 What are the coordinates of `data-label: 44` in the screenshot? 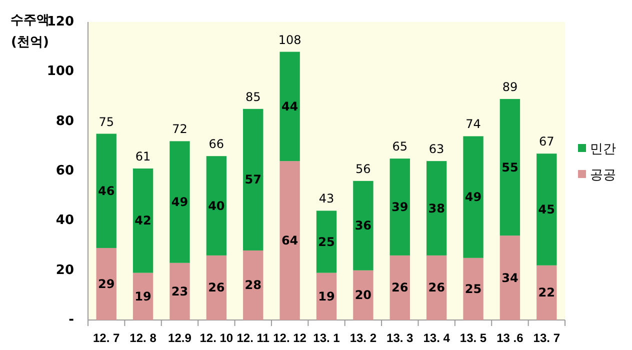 It's located at (289, 106).